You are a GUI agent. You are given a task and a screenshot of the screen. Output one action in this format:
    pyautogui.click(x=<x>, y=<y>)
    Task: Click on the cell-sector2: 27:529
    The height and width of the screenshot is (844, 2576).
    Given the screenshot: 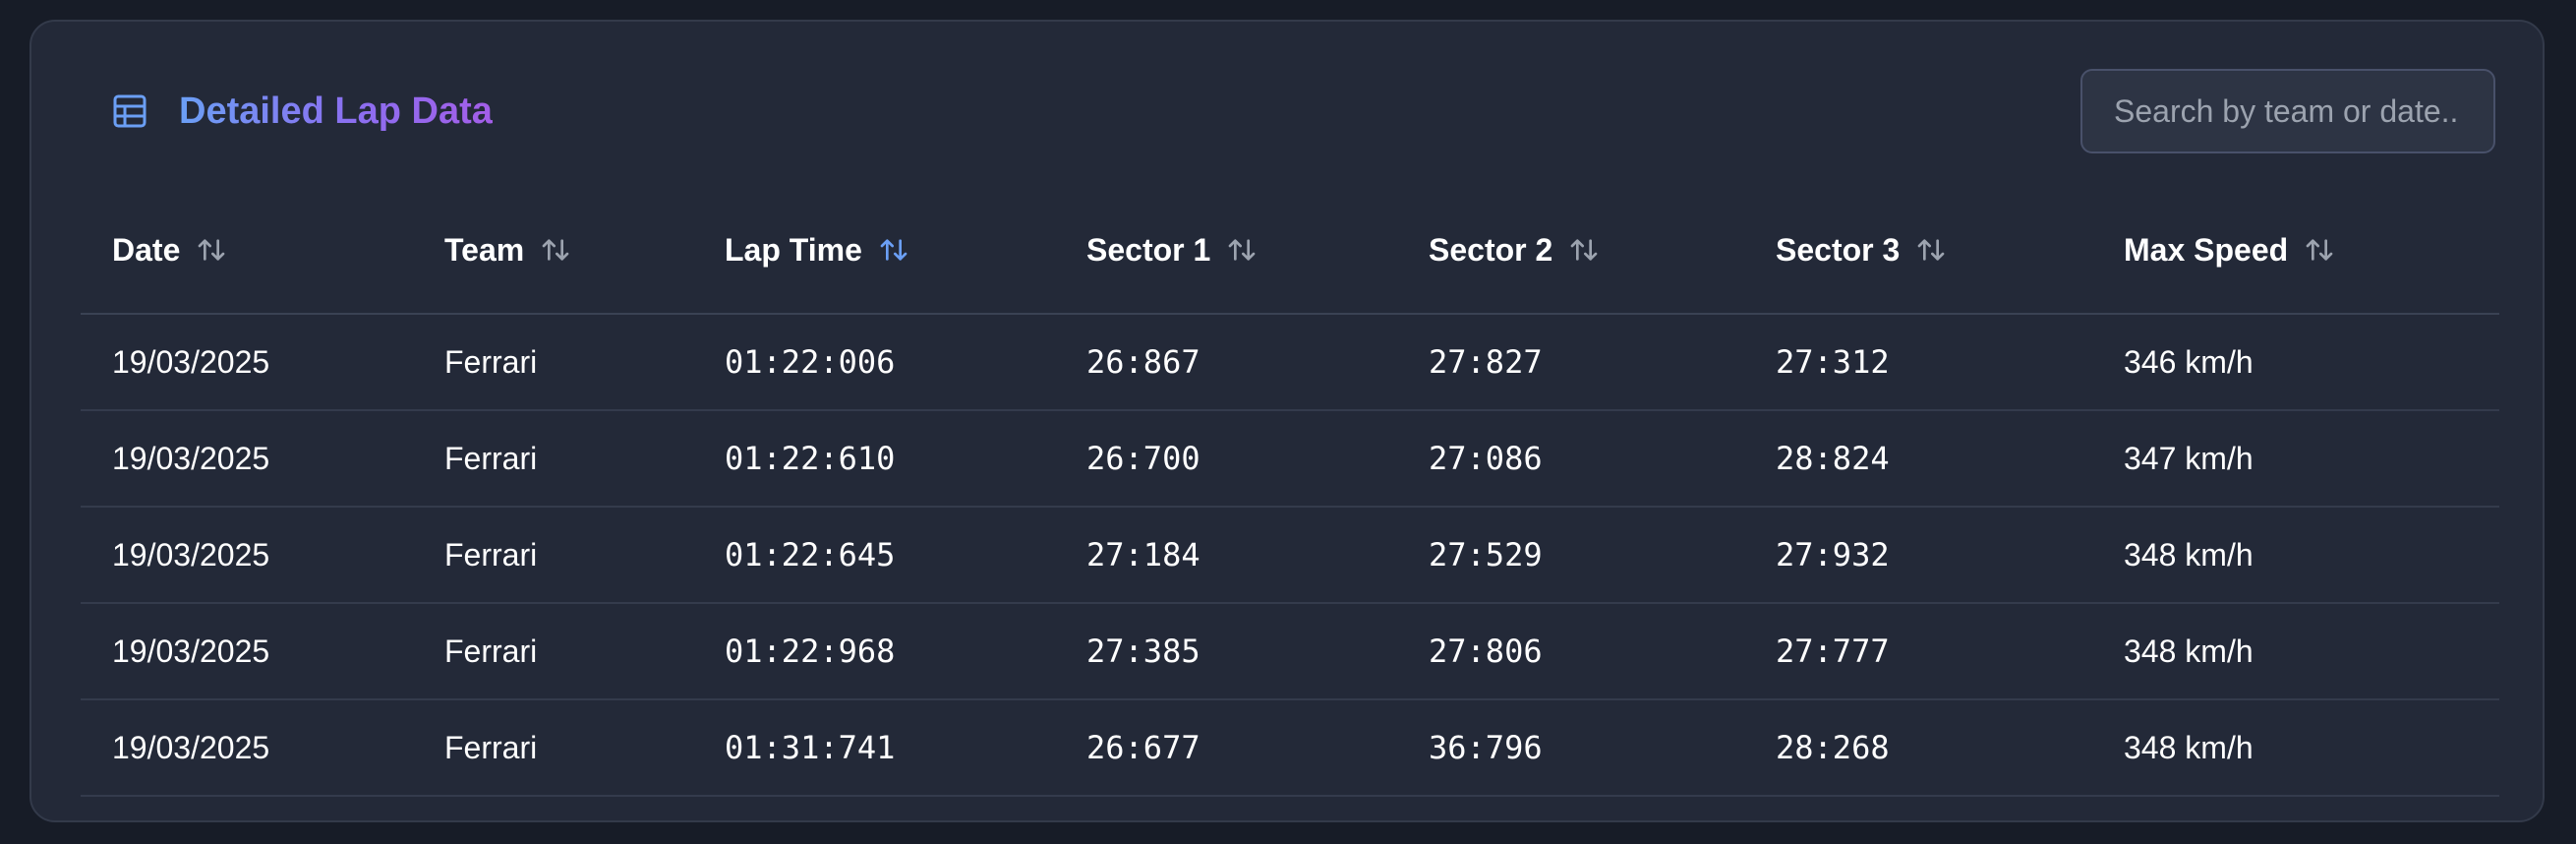 What is the action you would take?
    pyautogui.click(x=1570, y=555)
    